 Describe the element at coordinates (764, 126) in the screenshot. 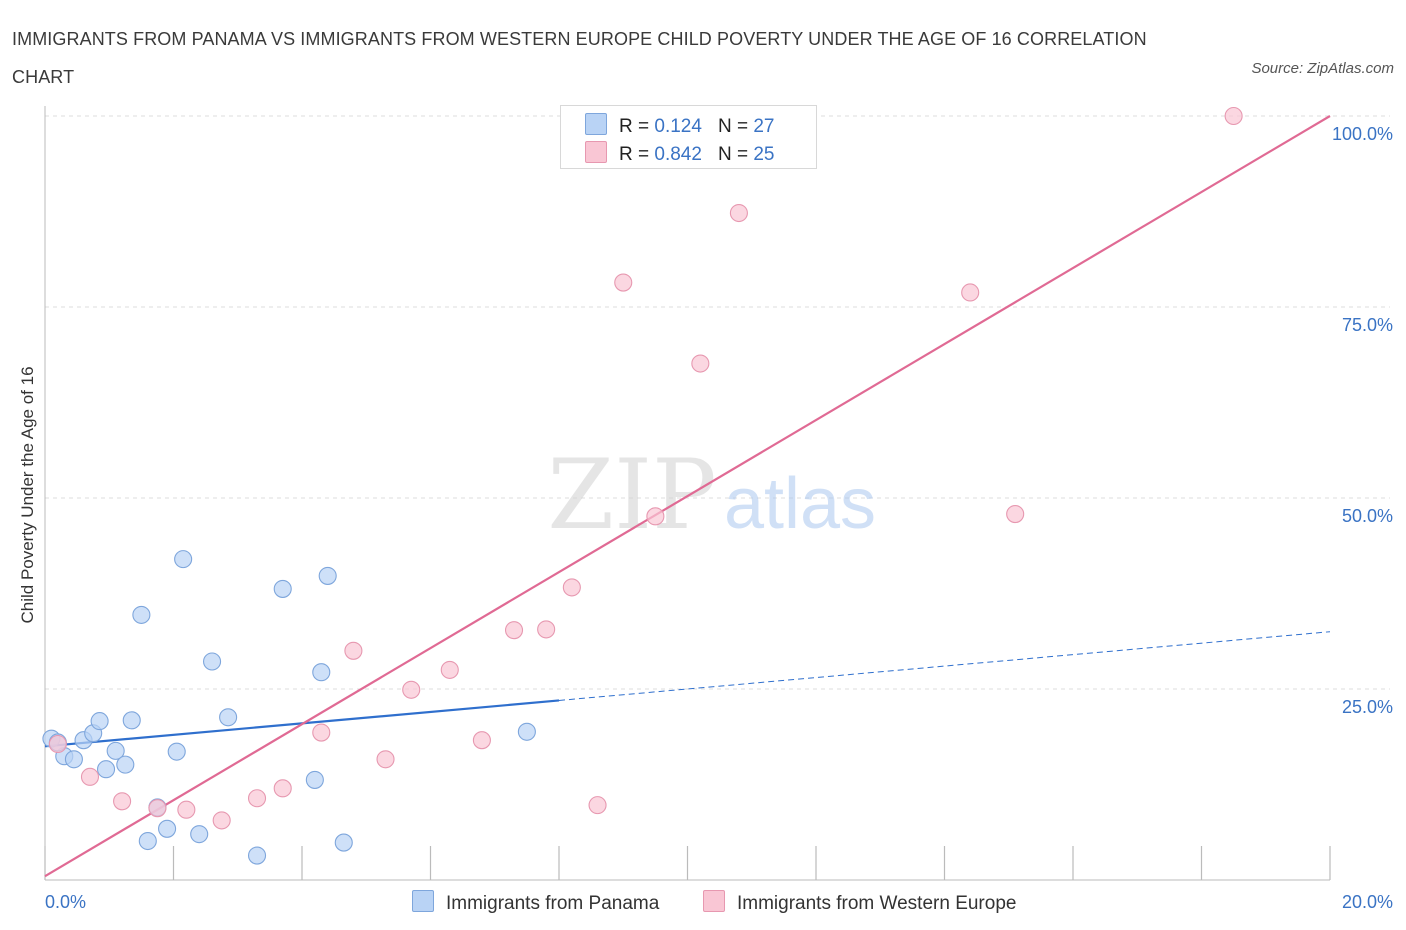

I see `legend-n-value: 27` at that location.